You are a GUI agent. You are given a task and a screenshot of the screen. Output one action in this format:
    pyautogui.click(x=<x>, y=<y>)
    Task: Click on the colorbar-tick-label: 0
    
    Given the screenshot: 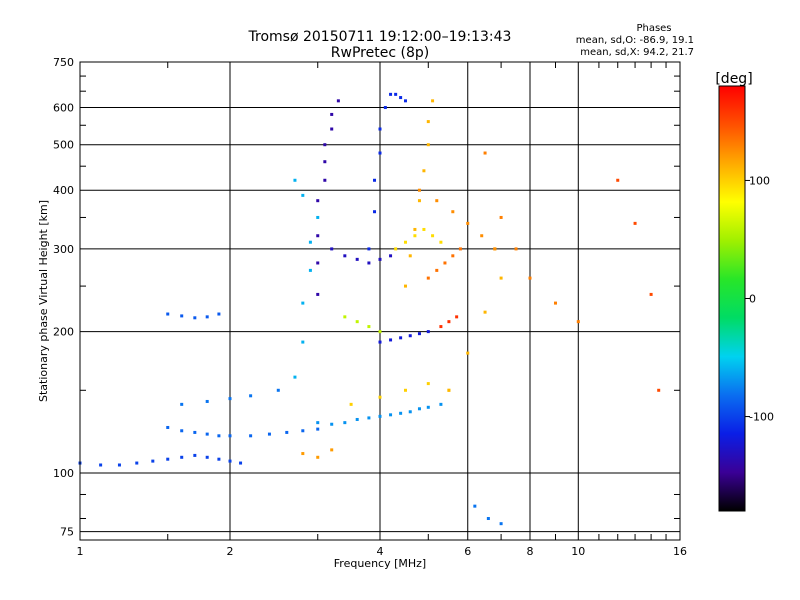 What is the action you would take?
    pyautogui.click(x=752, y=299)
    